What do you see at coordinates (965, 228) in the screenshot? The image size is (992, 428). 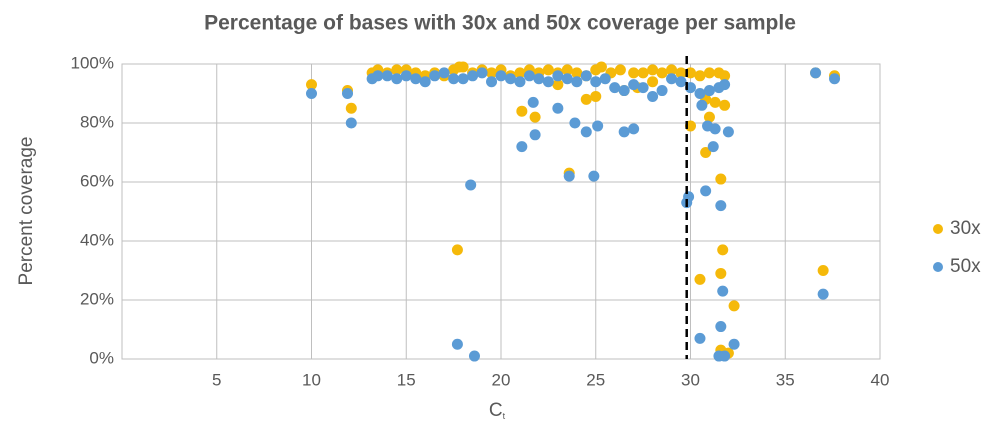 I see `legend-label: 30x` at bounding box center [965, 228].